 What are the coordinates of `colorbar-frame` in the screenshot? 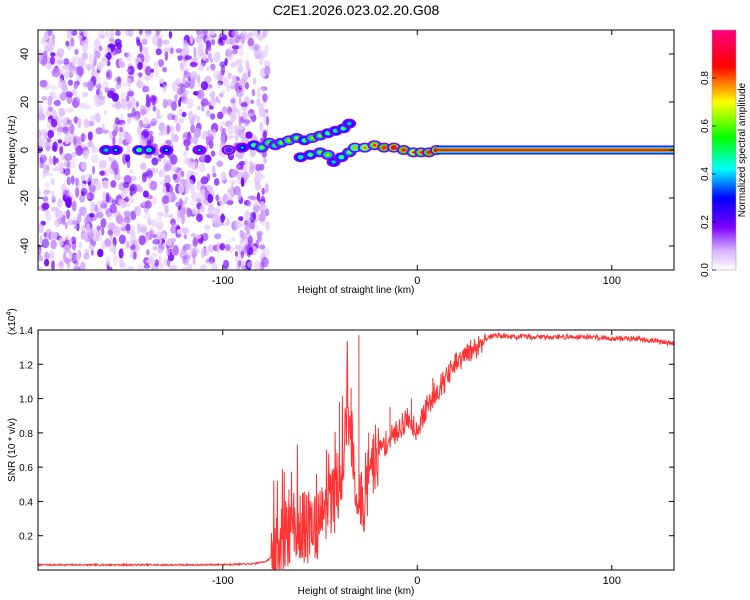 It's located at (724, 150).